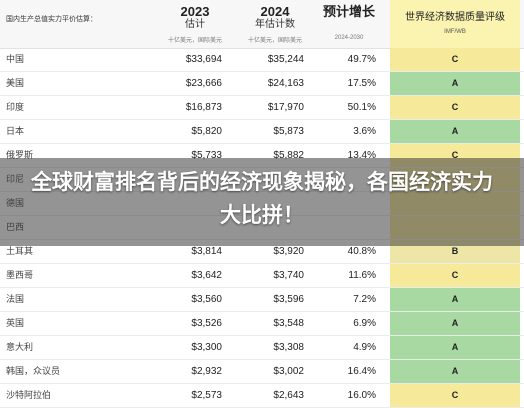  I want to click on country-cell: 土耳其, so click(20, 251).